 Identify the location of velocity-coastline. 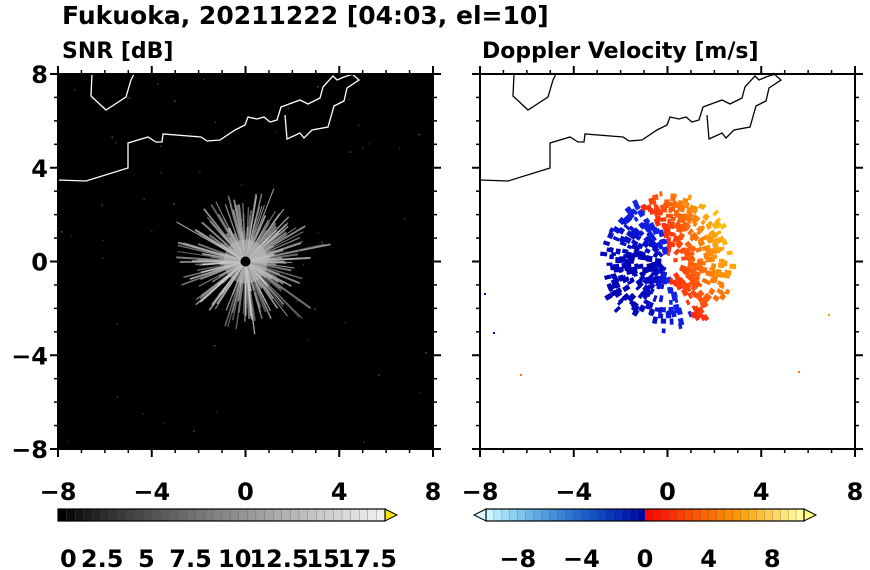
(631, 127).